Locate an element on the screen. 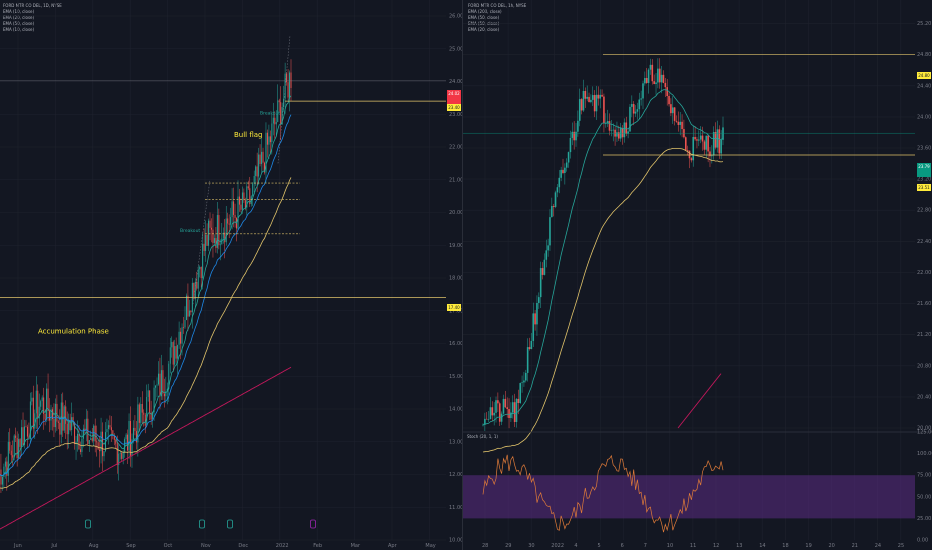 This screenshot has height=550, width=932. event-marker-icon is located at coordinates (88, 524).